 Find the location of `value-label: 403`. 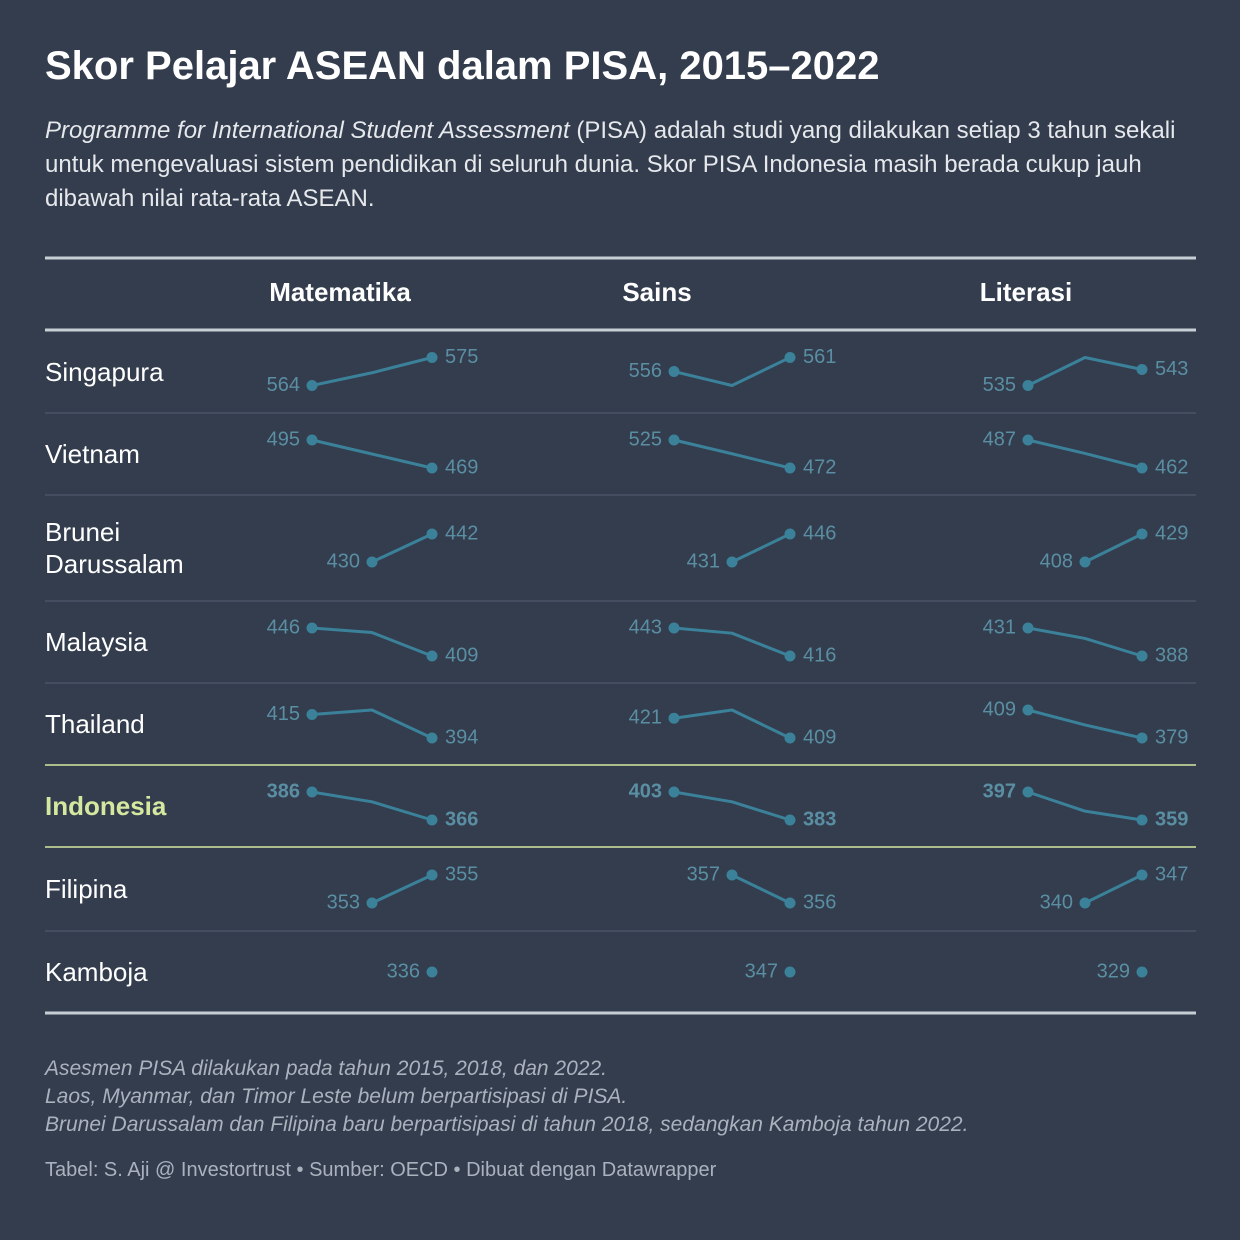

value-label: 403 is located at coordinates (645, 791).